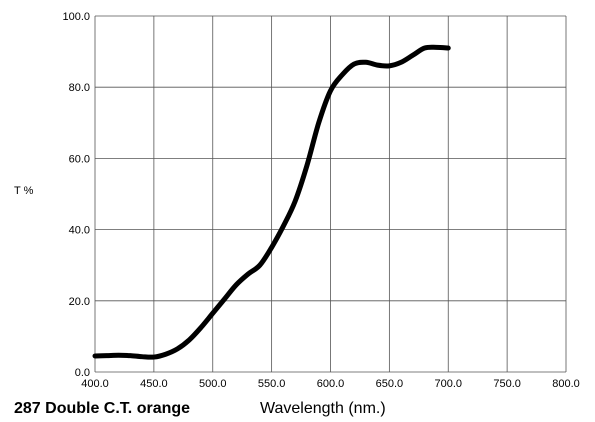 The height and width of the screenshot is (422, 595). I want to click on x-tick-label: 800.0, so click(566, 384).